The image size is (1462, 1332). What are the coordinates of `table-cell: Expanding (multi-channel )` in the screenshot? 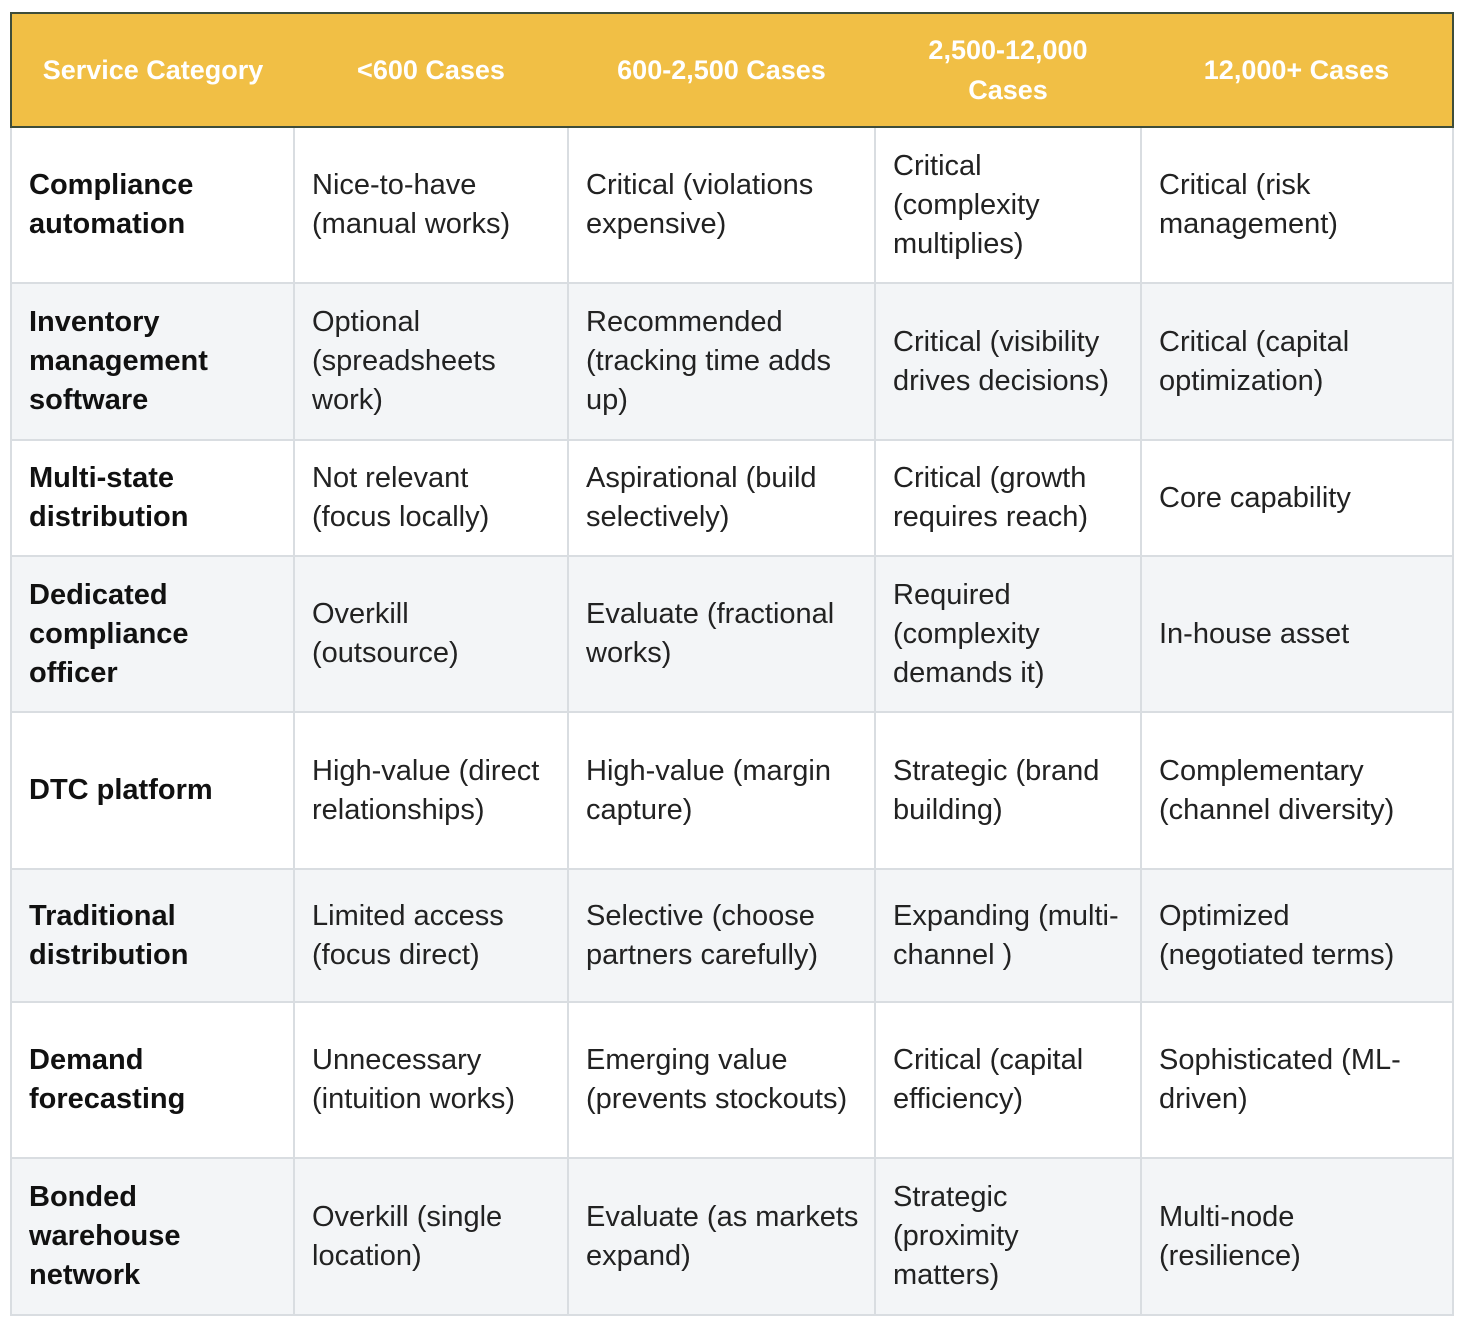 It's located at (1008, 935).